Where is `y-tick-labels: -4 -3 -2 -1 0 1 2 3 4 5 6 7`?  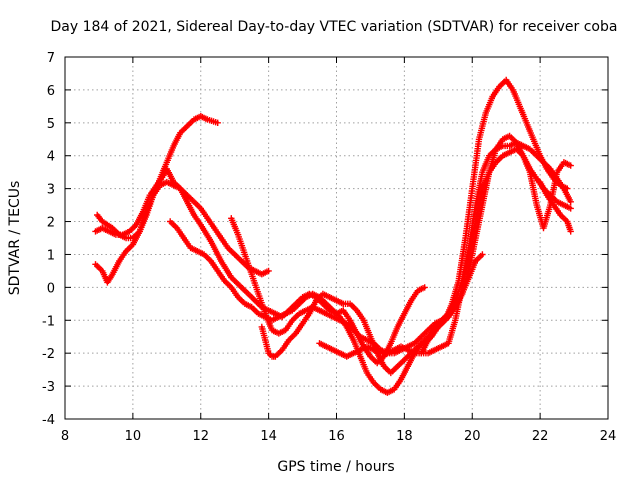
y-tick-labels: -4 -3 -2 -1 0 1 2 3 4 5 6 7 is located at coordinates (48, 239).